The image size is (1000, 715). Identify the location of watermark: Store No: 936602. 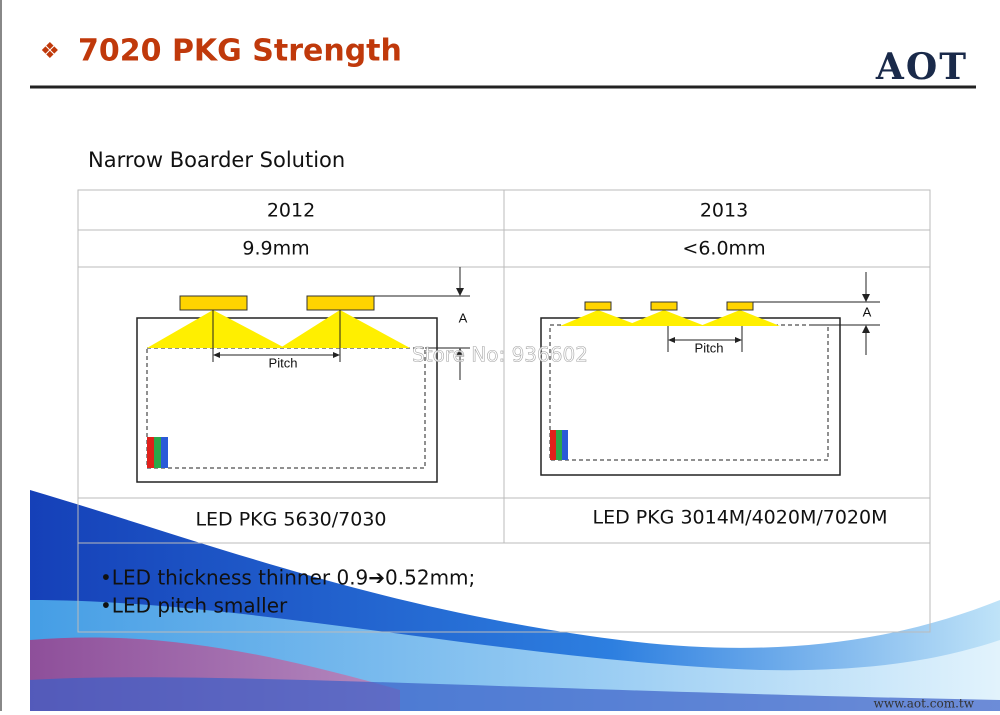
(500, 355).